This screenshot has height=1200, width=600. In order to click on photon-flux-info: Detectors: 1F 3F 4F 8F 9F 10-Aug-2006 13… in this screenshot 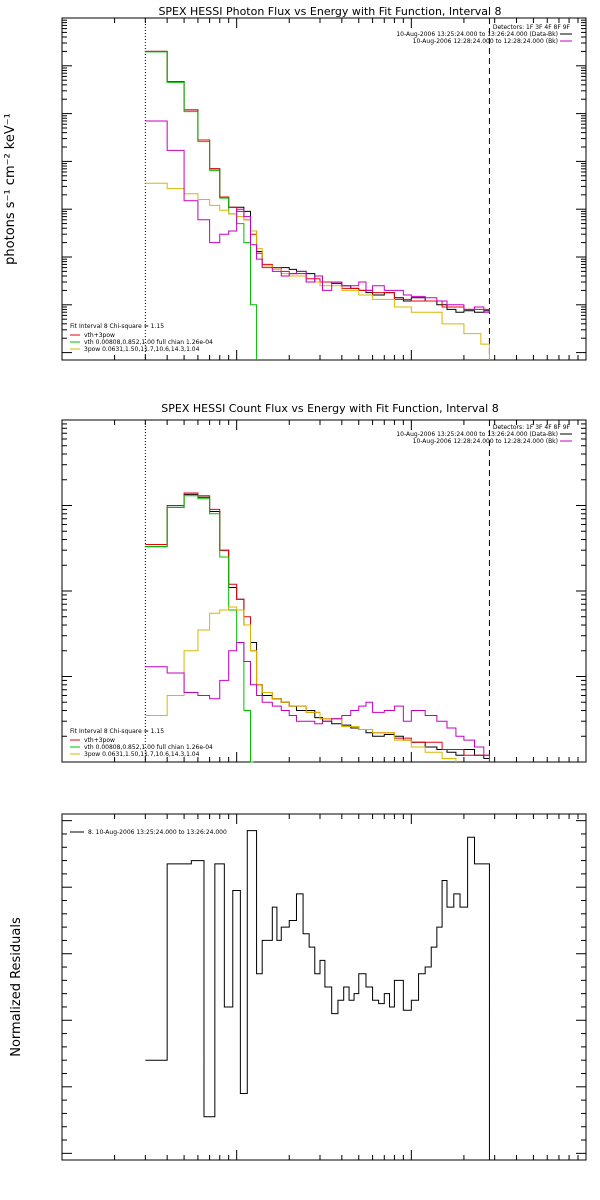, I will do `click(484, 34)`.